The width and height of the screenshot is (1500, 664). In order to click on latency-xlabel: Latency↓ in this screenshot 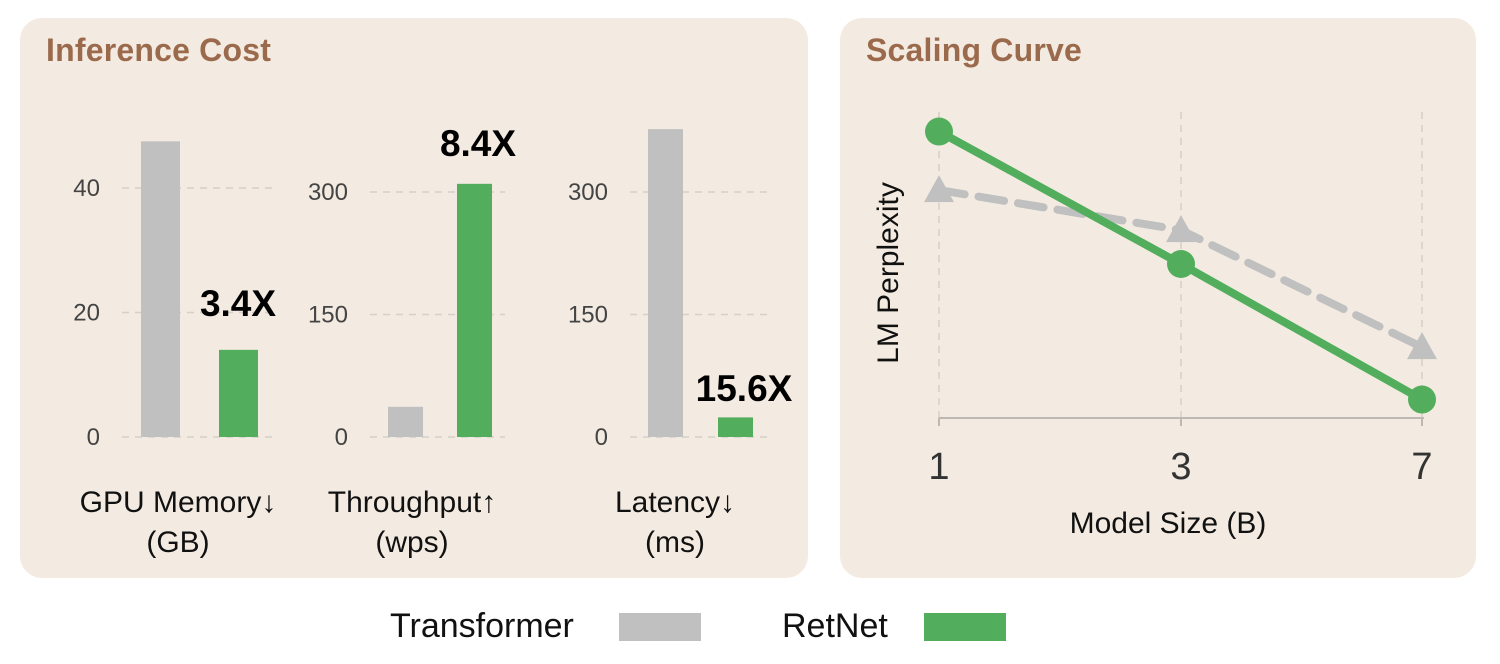, I will do `click(675, 502)`.